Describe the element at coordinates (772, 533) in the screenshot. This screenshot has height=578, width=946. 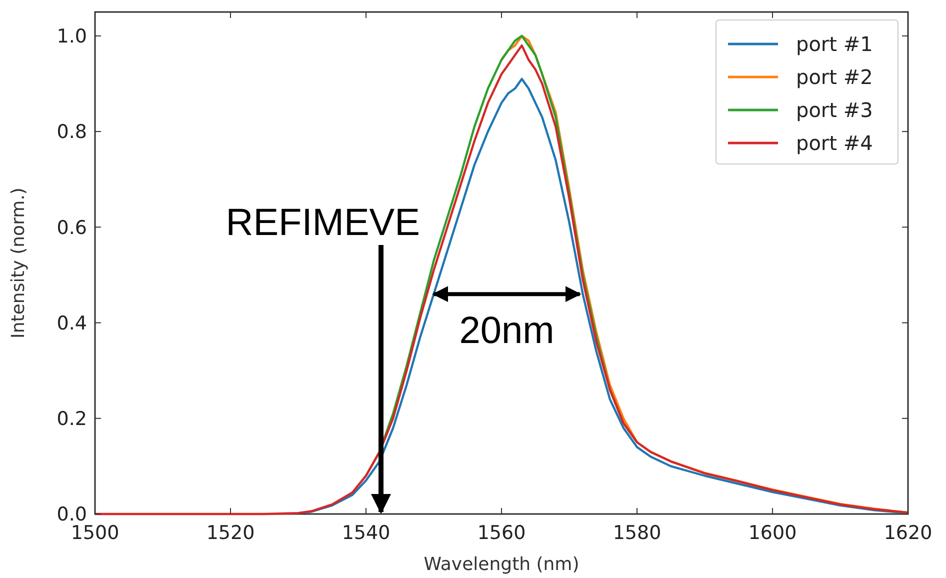
I see `x-tick-label: 1600` at that location.